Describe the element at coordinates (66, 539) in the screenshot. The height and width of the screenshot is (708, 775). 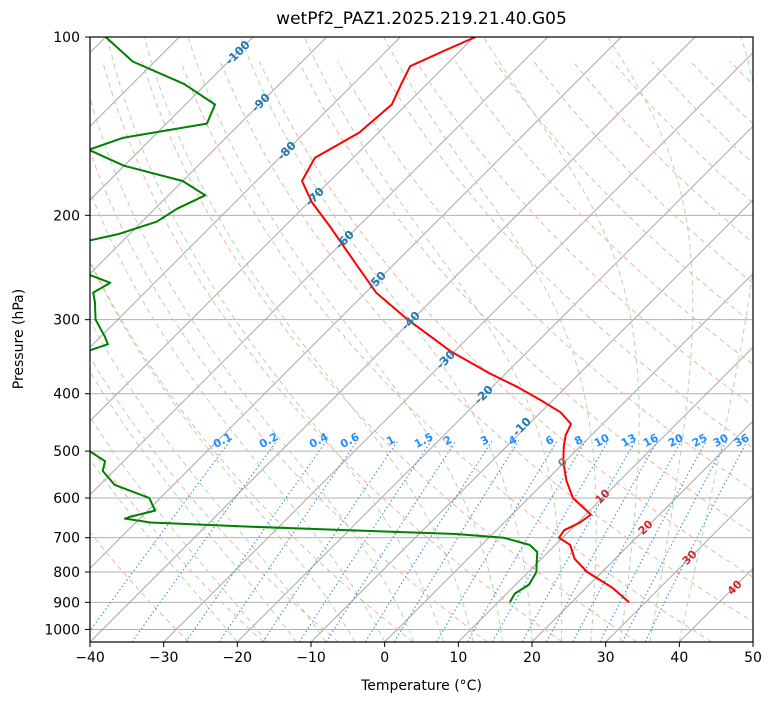
I see `y-tick-label: 700` at that location.